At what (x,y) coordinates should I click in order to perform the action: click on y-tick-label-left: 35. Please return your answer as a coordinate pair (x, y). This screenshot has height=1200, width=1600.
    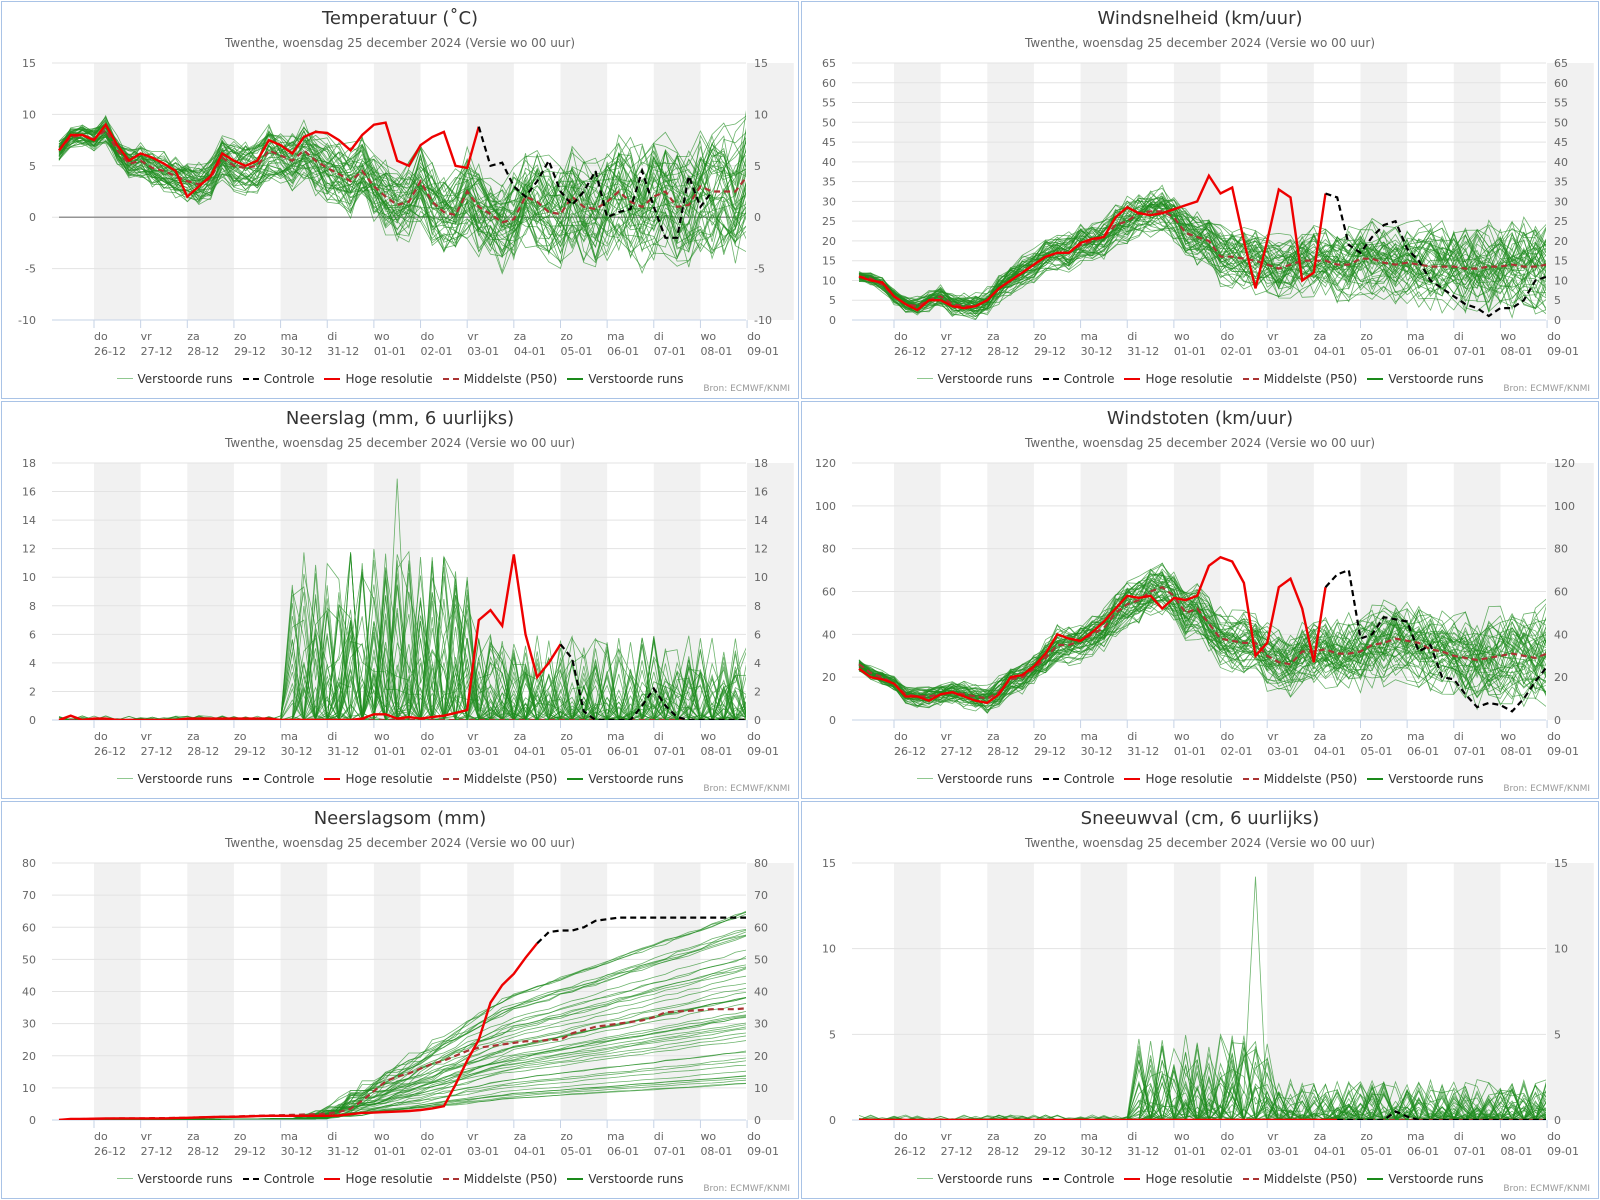
    Looking at the image, I should click on (829, 182).